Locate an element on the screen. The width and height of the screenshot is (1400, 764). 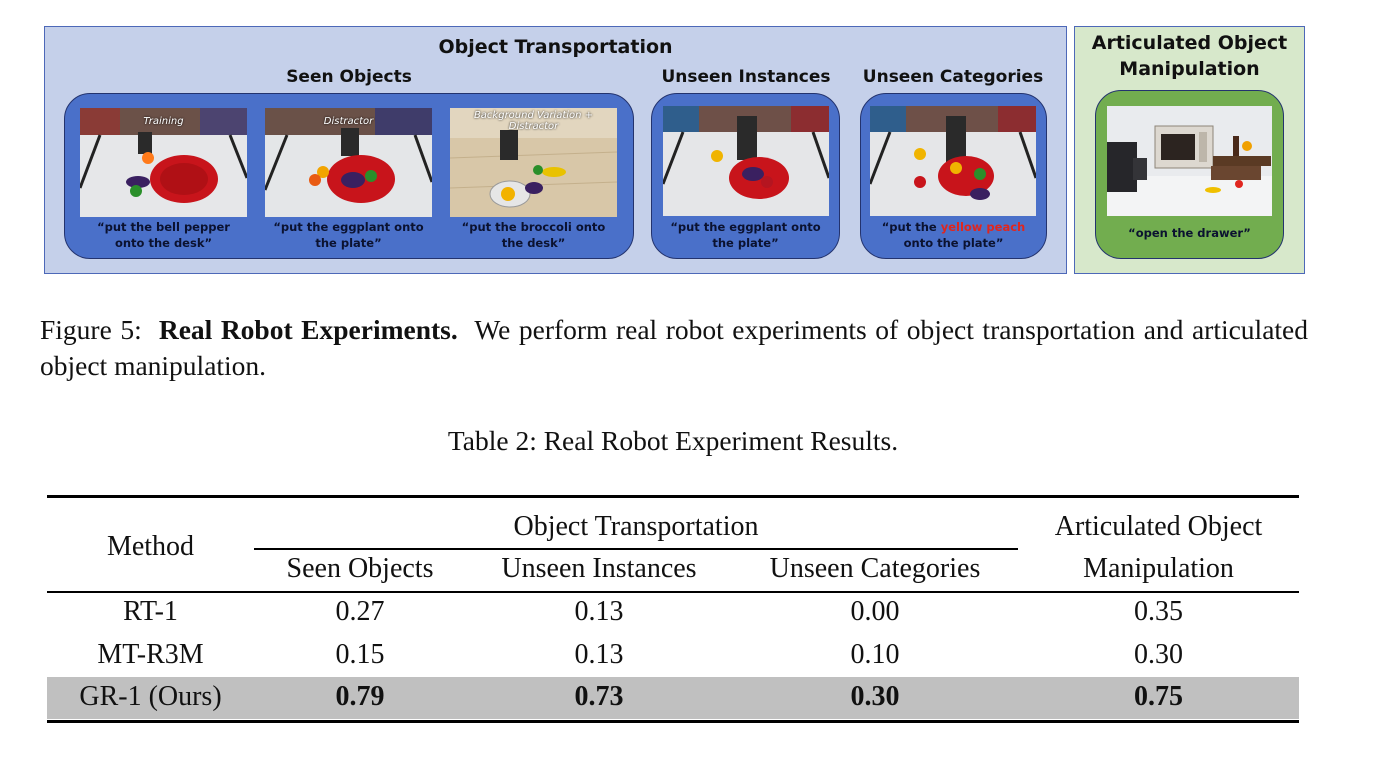
unseen-instances-photo is located at coordinates (746, 161).